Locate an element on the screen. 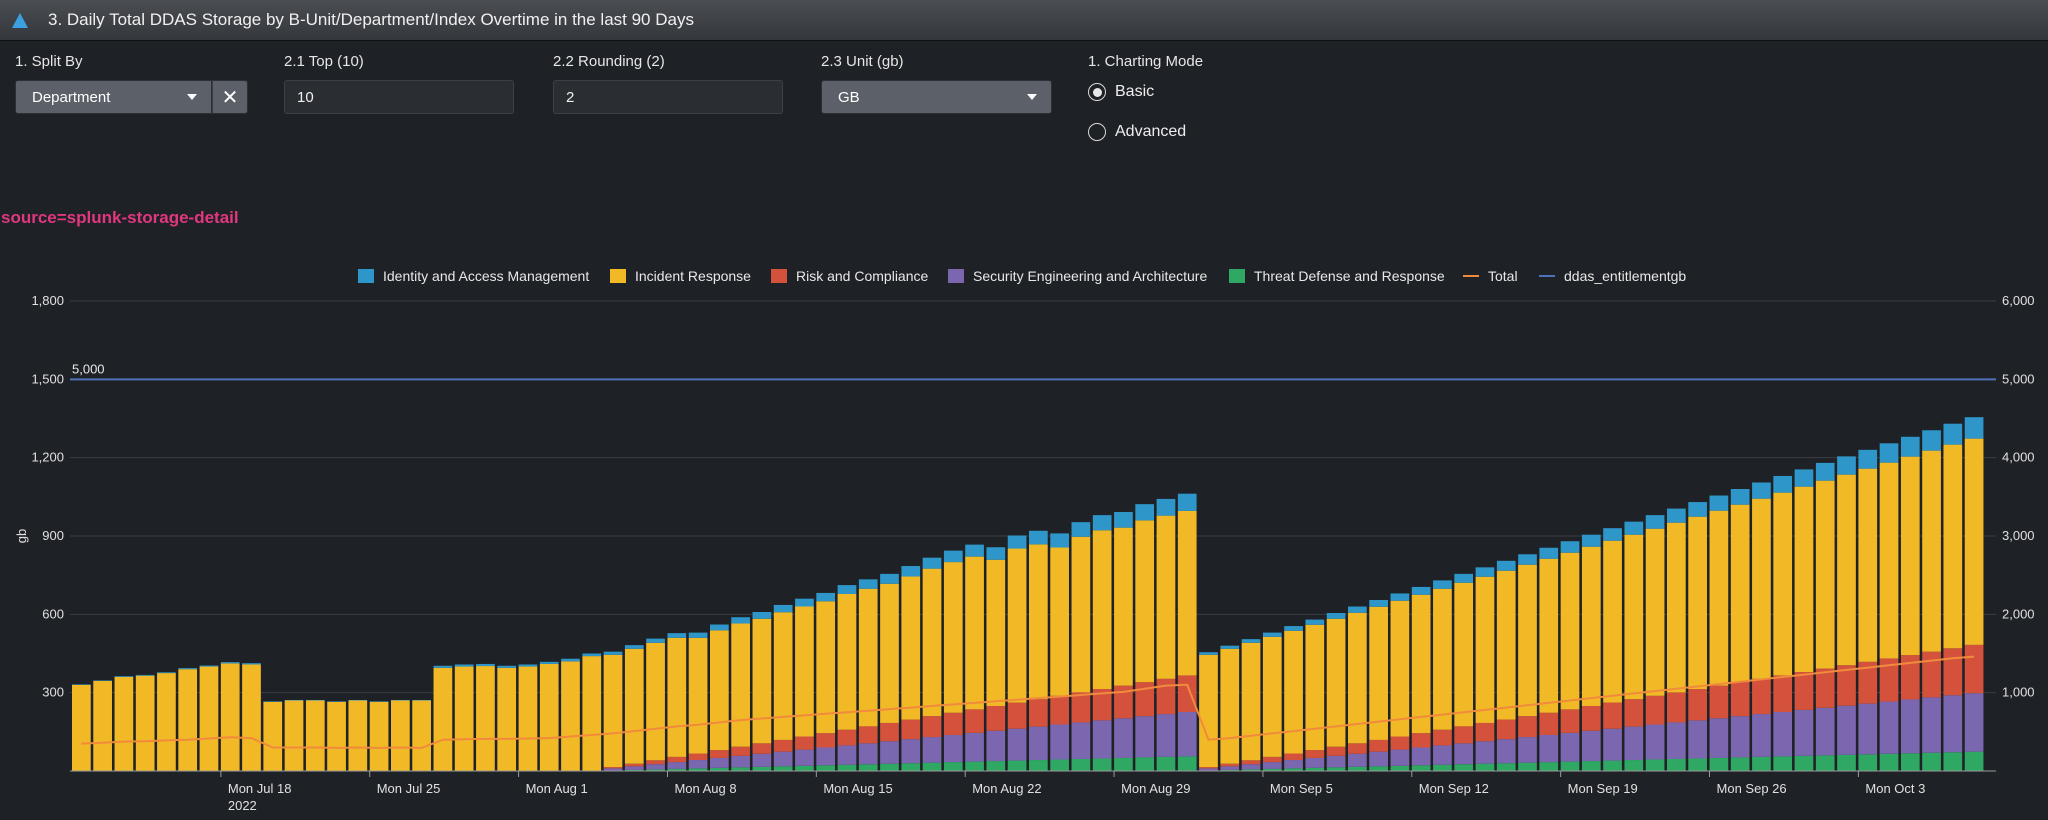  split-by-dropdown: Department is located at coordinates (113, 97).